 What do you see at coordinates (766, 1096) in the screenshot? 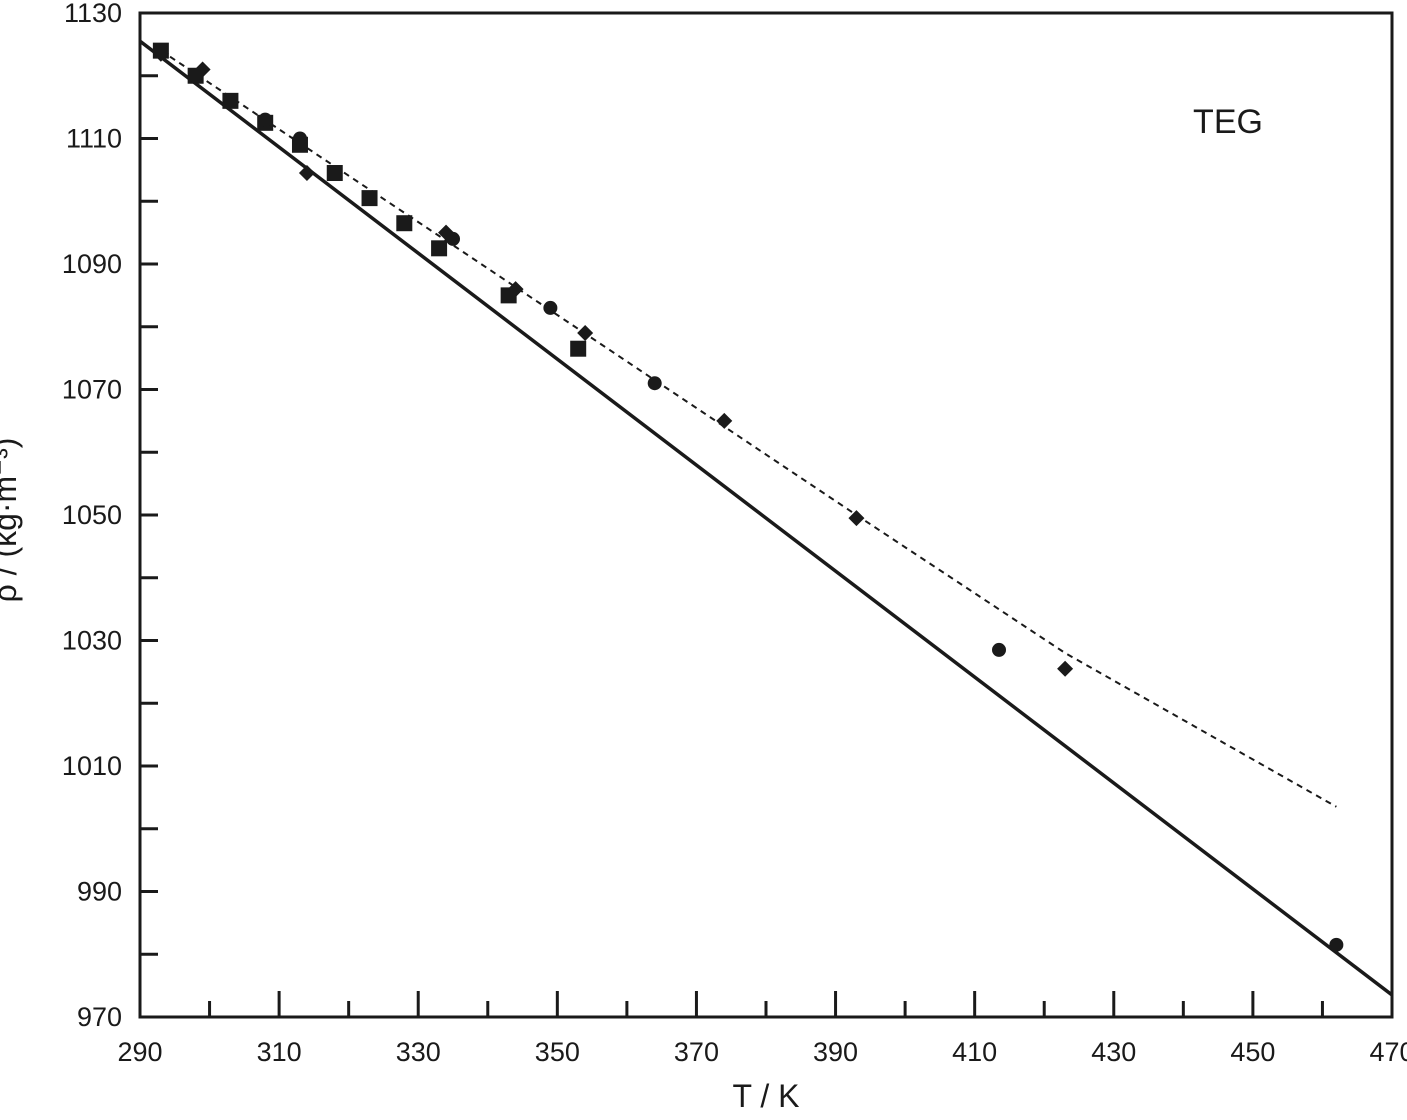
I see `x-axis-title: T / K` at bounding box center [766, 1096].